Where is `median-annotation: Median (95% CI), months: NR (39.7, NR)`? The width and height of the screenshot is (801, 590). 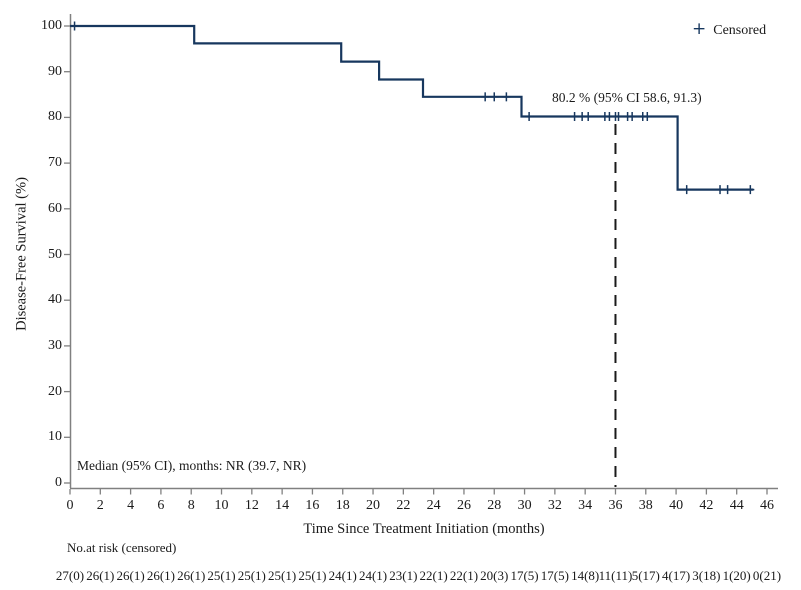
median-annotation: Median (95% CI), months: NR (39.7, NR) is located at coordinates (192, 465).